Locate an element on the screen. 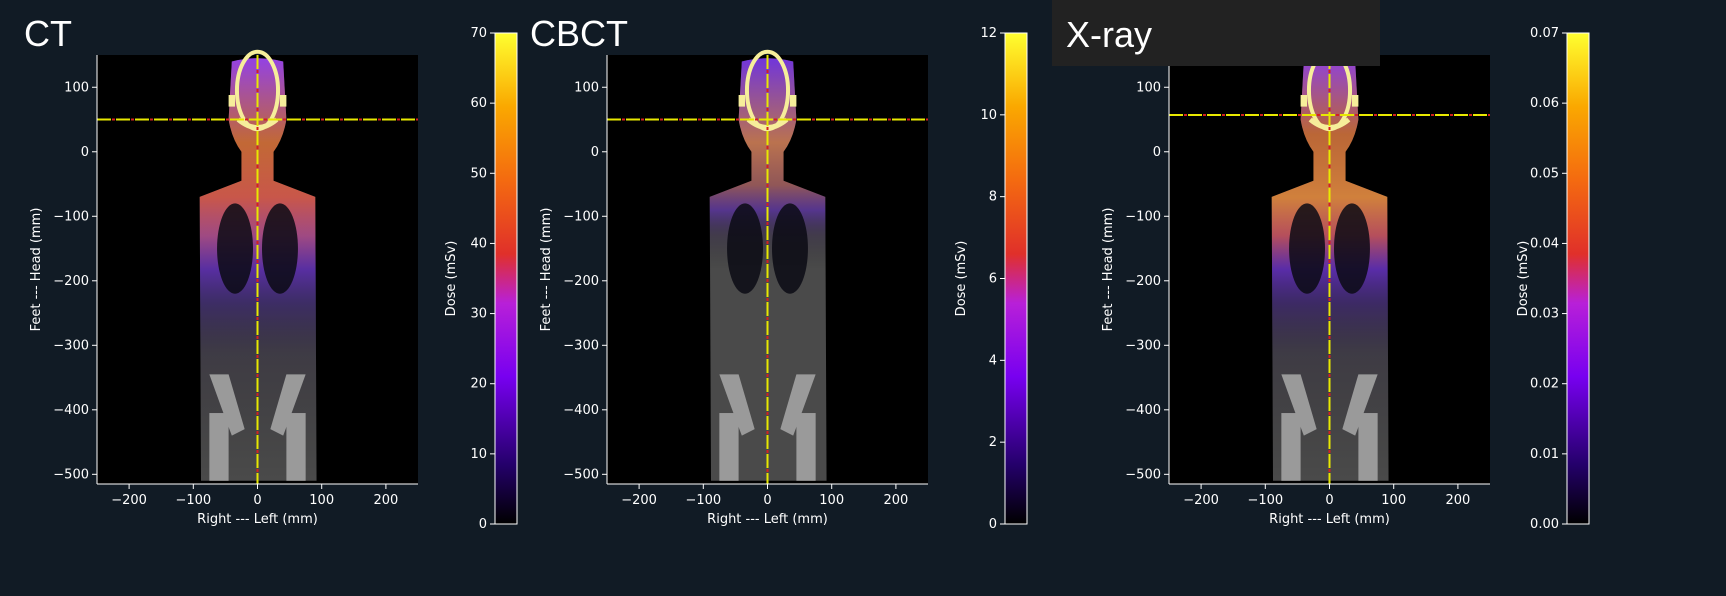  panel-title: CBCT is located at coordinates (579, 33).